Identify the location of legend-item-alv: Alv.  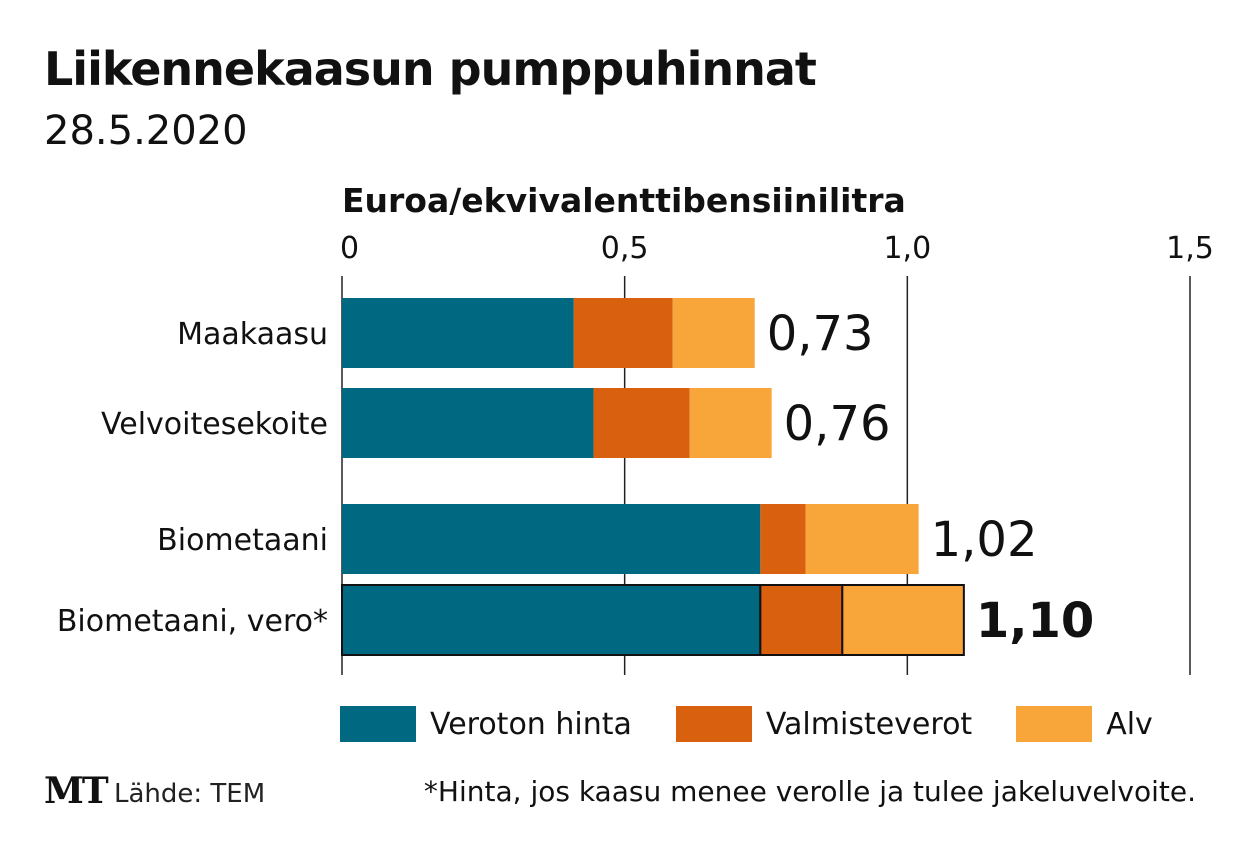
(1084, 724).